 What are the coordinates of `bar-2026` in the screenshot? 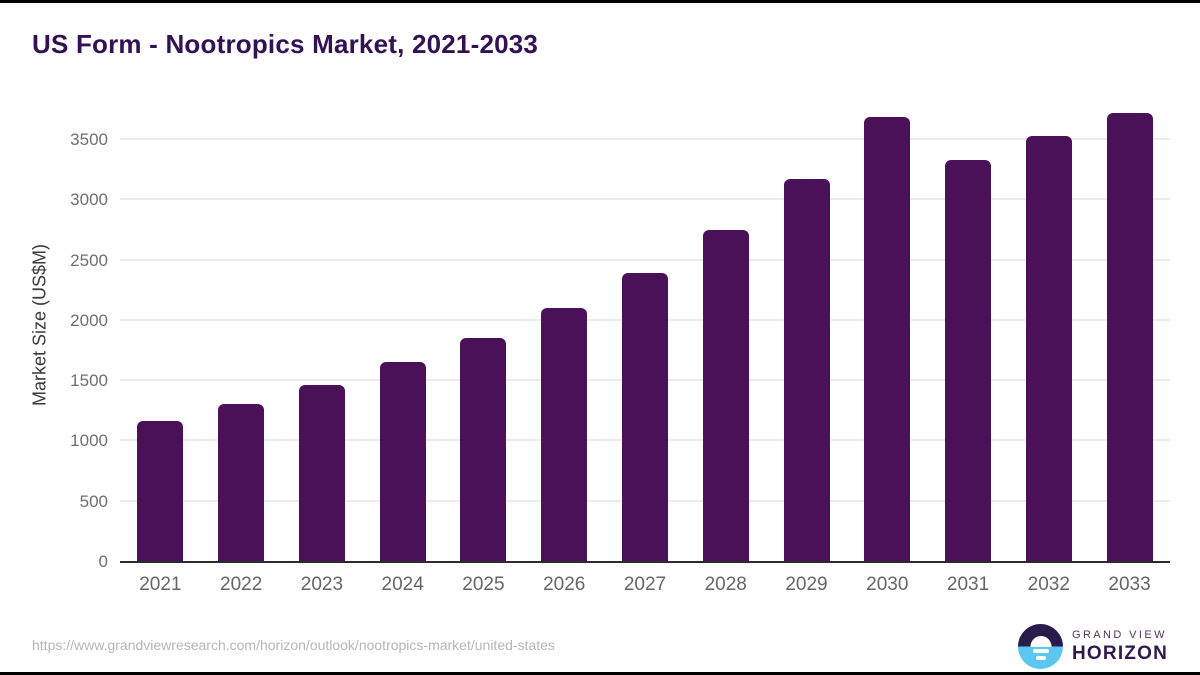 It's located at (564, 434).